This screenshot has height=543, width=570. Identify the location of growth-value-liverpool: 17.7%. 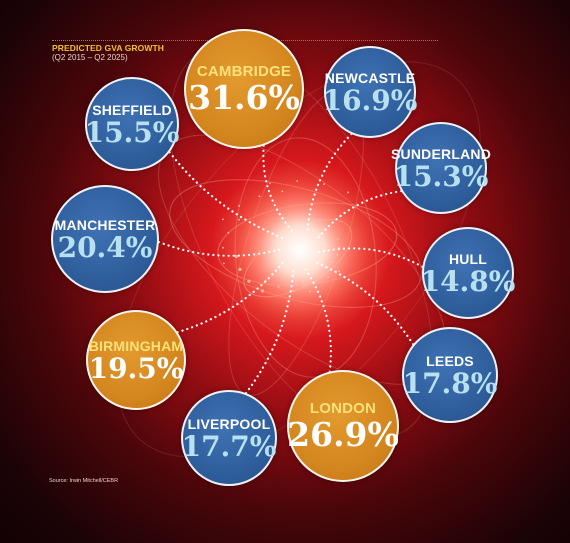
(229, 446).